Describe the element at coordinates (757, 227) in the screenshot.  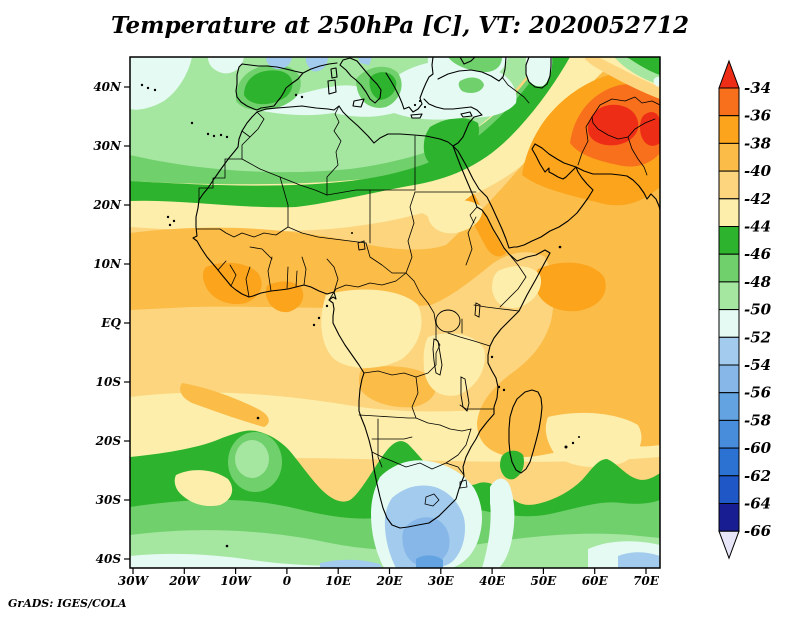
I see `colorbar-label: -44` at that location.